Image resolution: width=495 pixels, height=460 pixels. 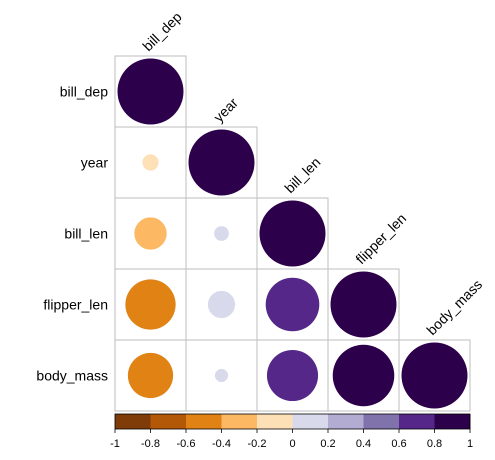 I want to click on colorbar-tick-label: -0.8, so click(x=150, y=444).